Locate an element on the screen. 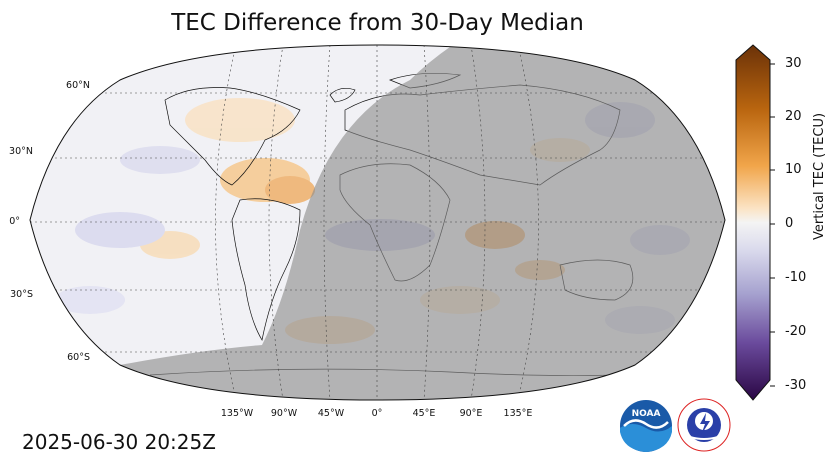 The width and height of the screenshot is (835, 470). lon-label-135w: 135°W is located at coordinates (237, 413).